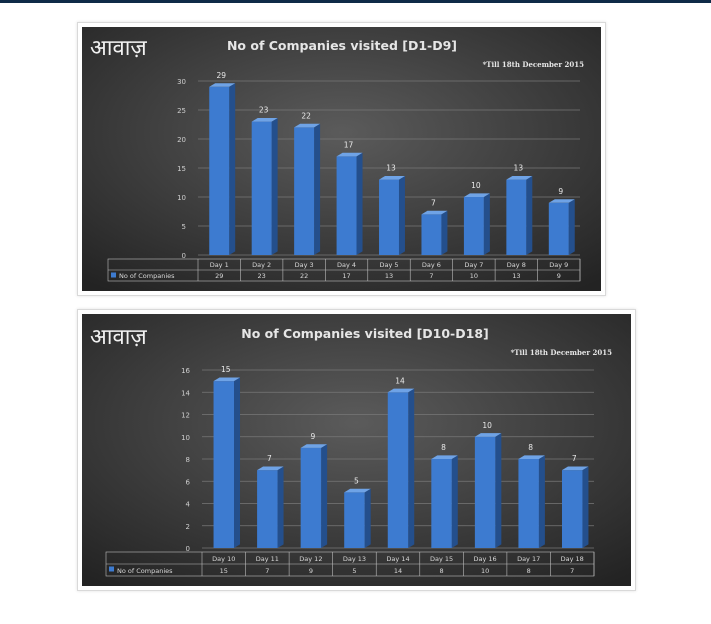  I want to click on data-label: 5, so click(356, 480).